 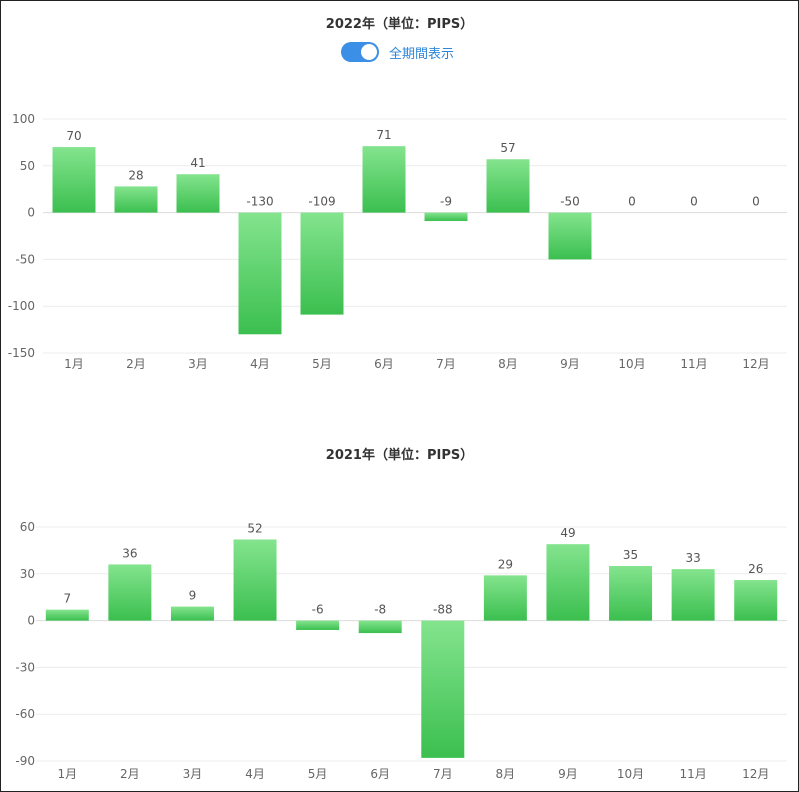 I want to click on toggle-switch, so click(x=360, y=52).